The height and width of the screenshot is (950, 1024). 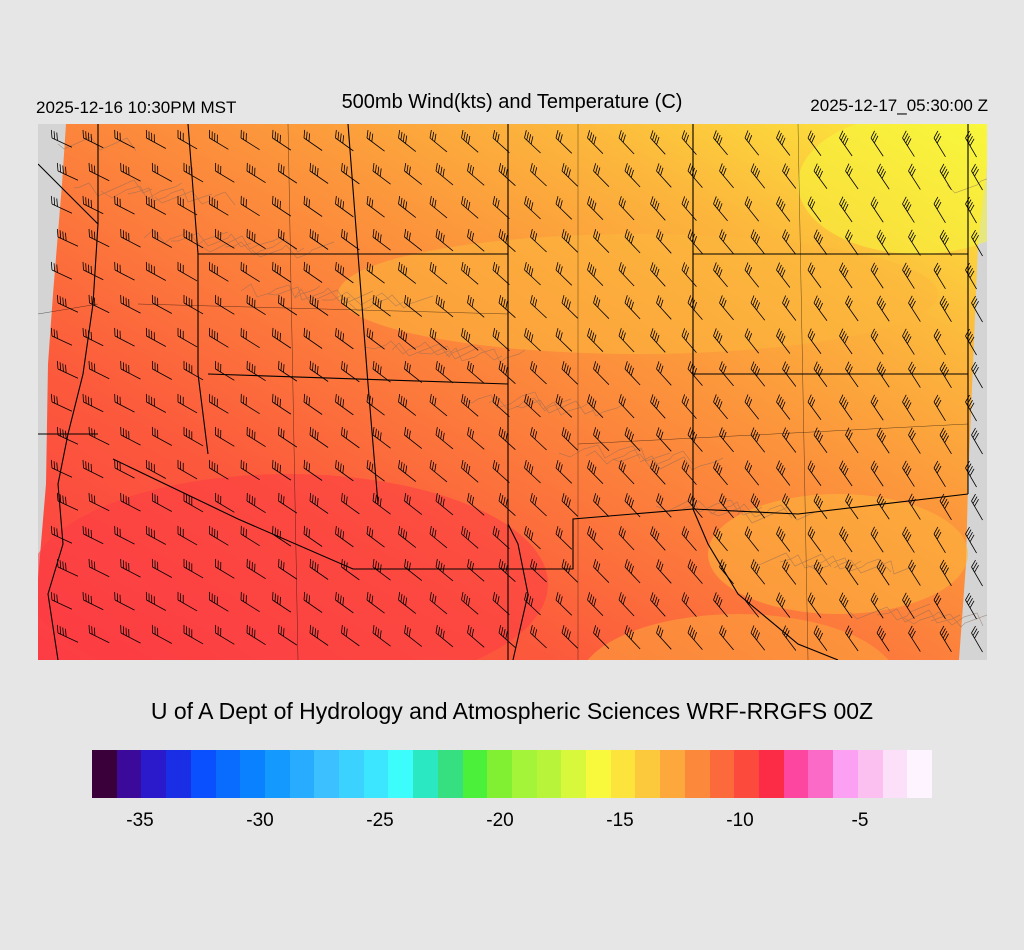 I want to click on colorbar-label: -30, so click(x=260, y=820).